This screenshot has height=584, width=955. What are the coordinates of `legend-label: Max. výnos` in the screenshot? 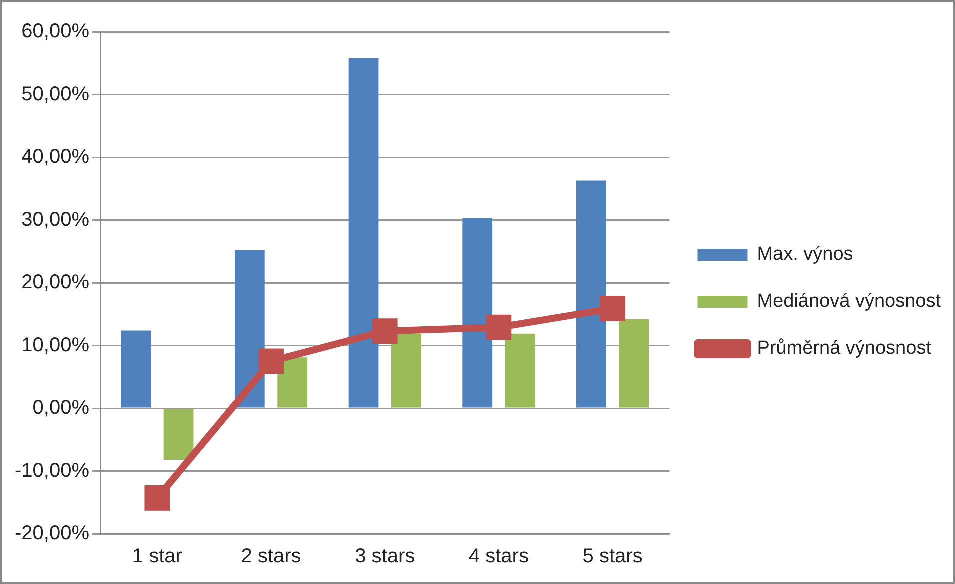 It's located at (805, 255).